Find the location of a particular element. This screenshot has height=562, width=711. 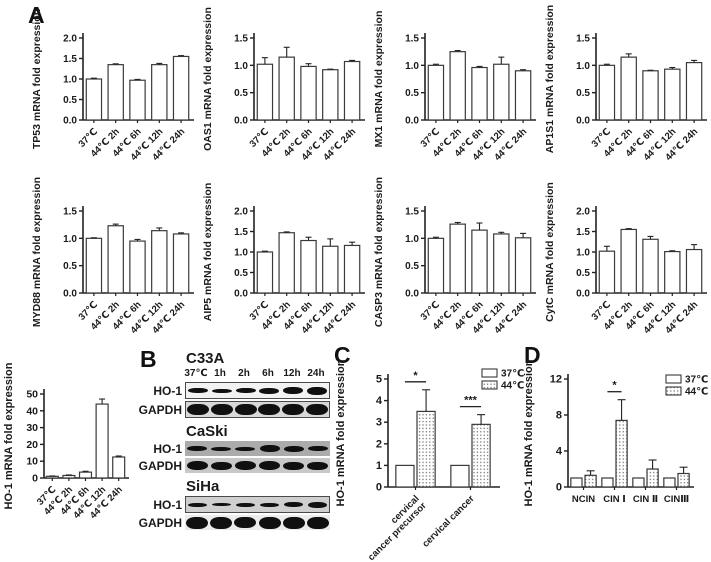

blot-strip-siha-gapdh is located at coordinates (257, 522).